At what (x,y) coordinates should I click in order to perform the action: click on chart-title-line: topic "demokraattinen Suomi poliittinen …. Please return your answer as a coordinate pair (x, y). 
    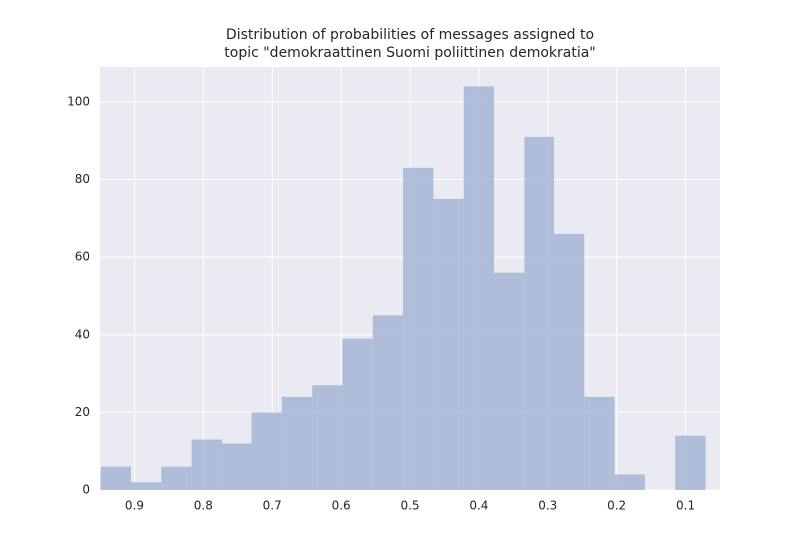
    Looking at the image, I should click on (409, 53).